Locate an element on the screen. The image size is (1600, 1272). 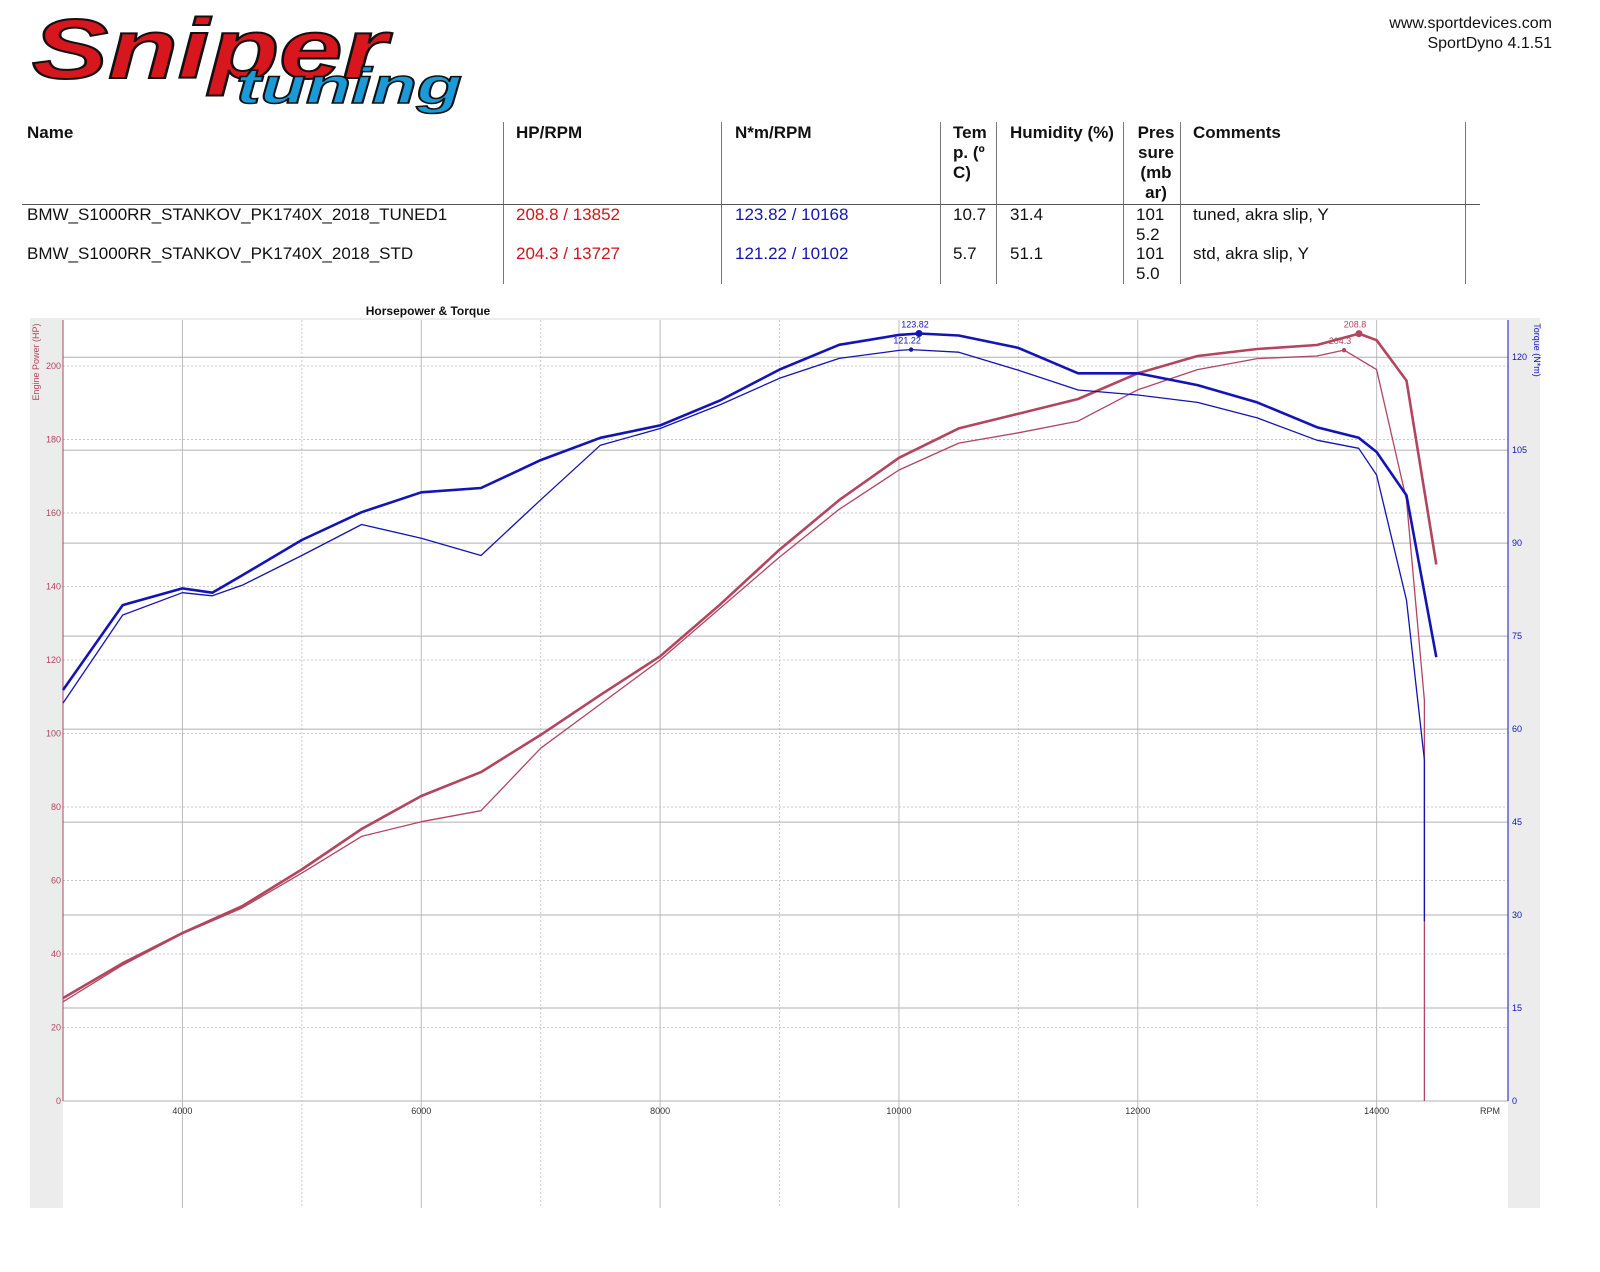
table-cell: 5.7 is located at coordinates (965, 253).